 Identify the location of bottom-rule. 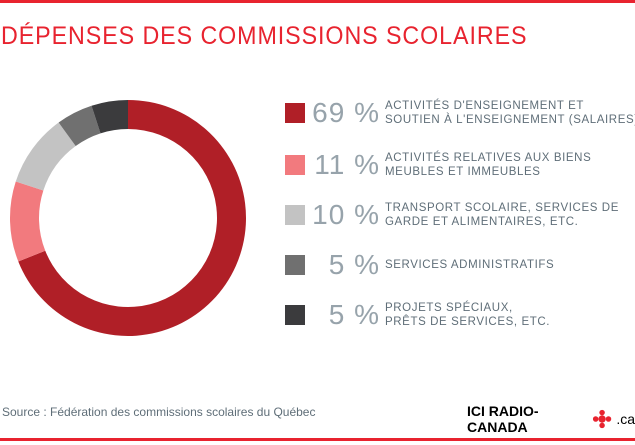
(317, 439).